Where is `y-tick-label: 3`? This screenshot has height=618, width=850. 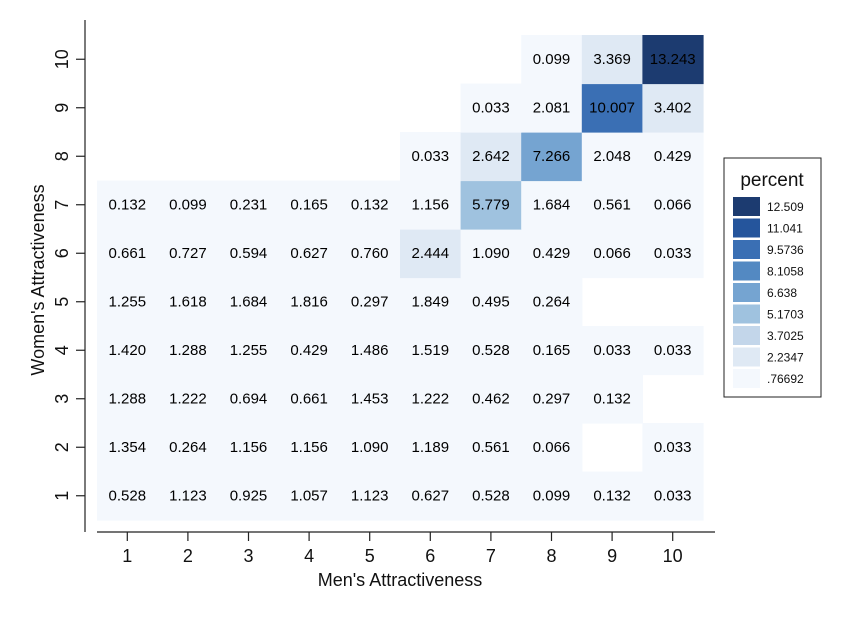 y-tick-label: 3 is located at coordinates (62, 399).